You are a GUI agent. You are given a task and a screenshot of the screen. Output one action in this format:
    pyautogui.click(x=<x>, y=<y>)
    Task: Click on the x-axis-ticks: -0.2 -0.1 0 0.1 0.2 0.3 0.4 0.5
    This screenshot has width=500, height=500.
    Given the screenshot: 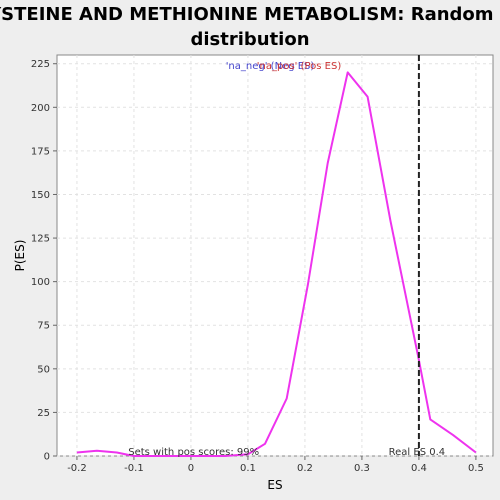 What is the action you would take?
    pyautogui.click(x=275, y=465)
    